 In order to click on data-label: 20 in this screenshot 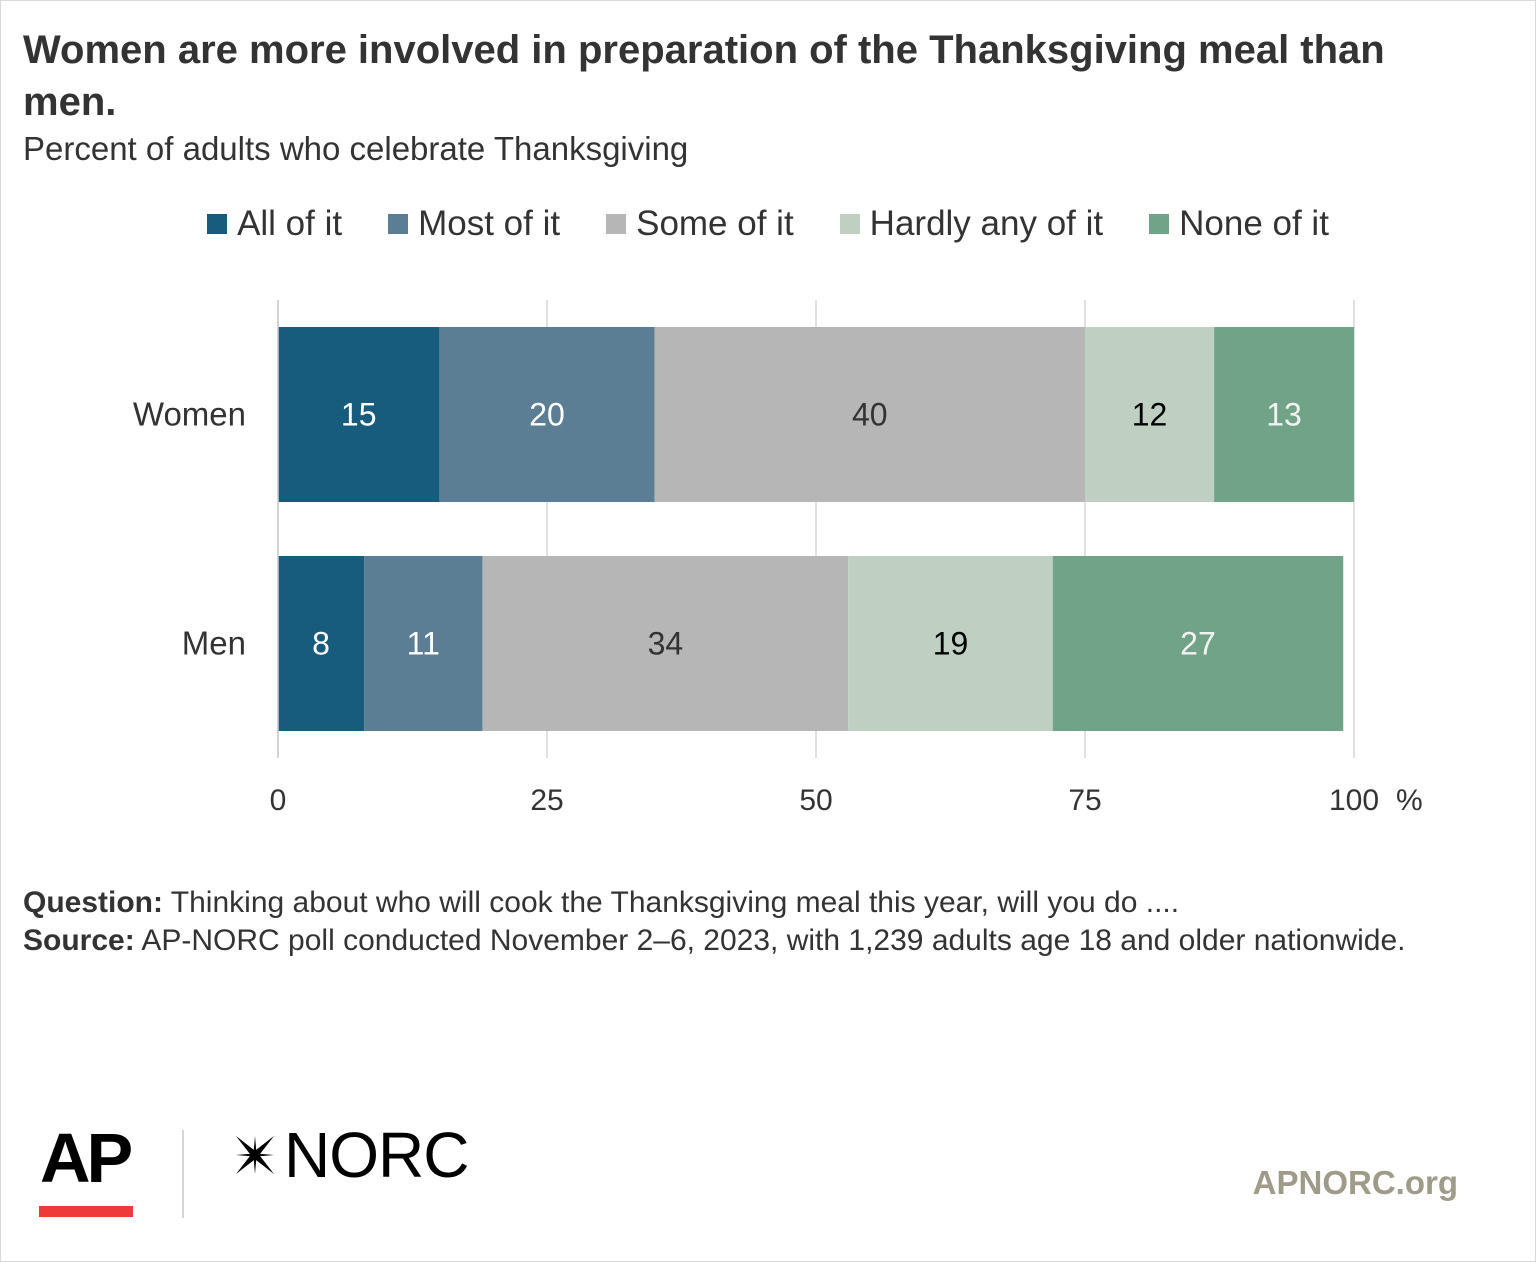, I will do `click(547, 415)`.